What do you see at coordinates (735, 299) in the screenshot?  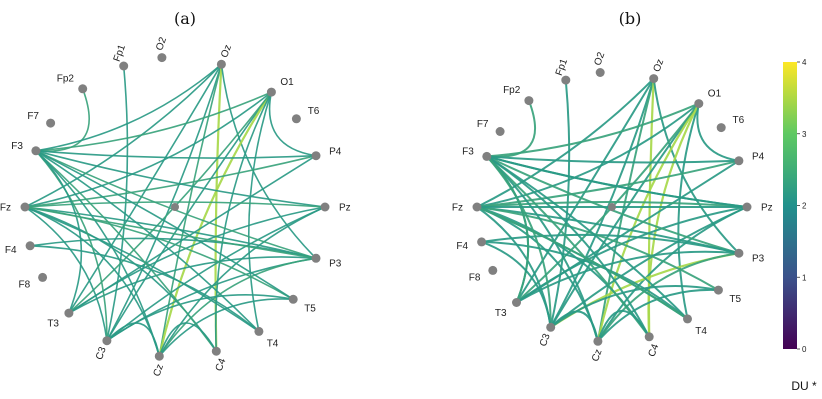 I see `node-label-T5: T5` at bounding box center [735, 299].